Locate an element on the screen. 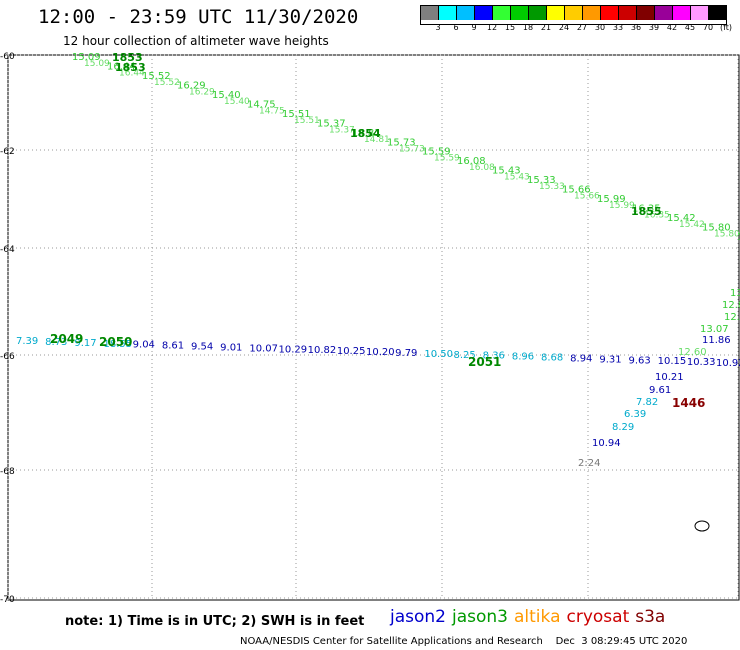  wave-height-label: 9.63 is located at coordinates (640, 360).